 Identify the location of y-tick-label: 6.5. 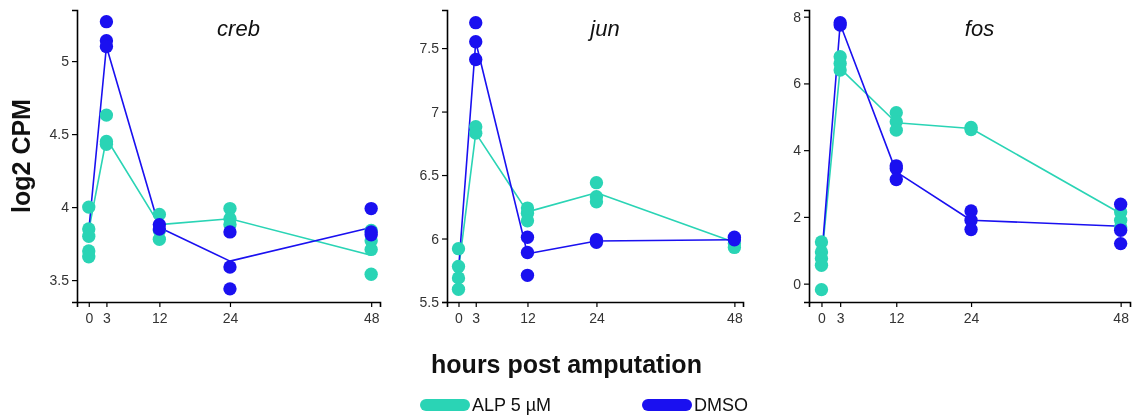
(429, 175).